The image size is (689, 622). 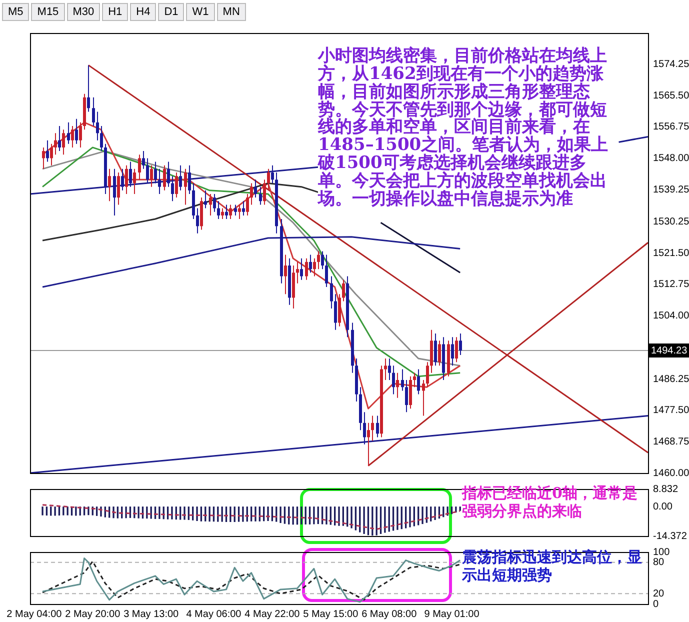 What do you see at coordinates (452, 614) in the screenshot?
I see `x-tick-label: 9 May 01:00` at bounding box center [452, 614].